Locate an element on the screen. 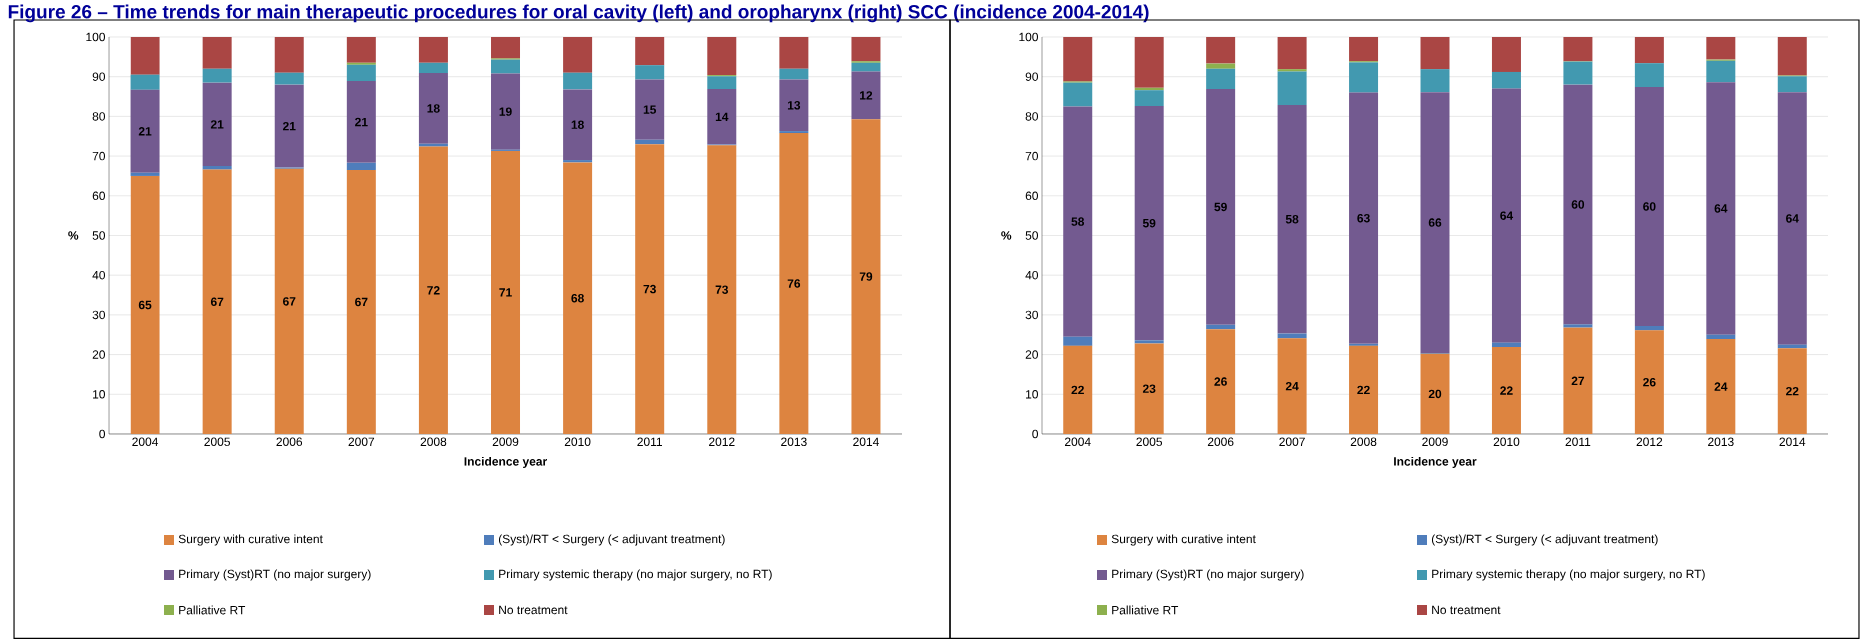  data-label: 59 is located at coordinates (1149, 223).